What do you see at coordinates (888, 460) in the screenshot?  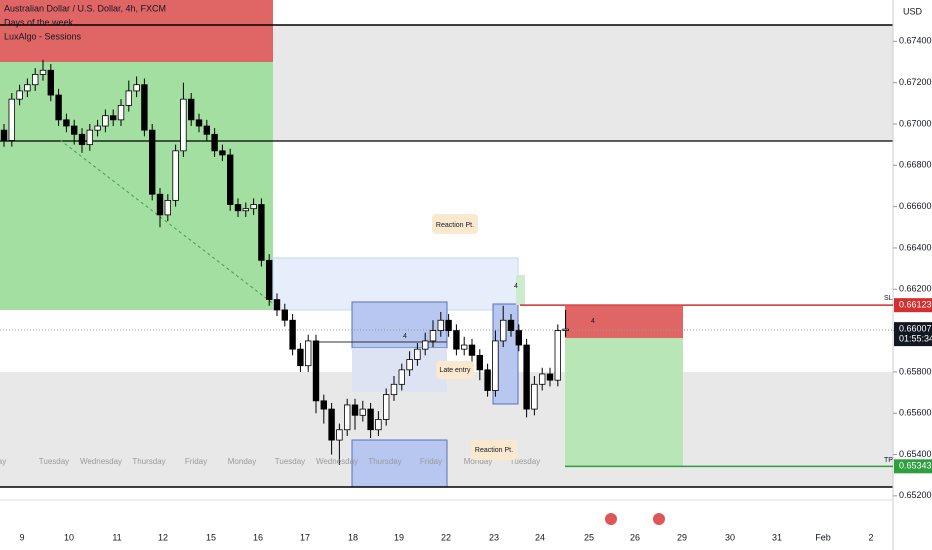 I see `tp-label: TP` at bounding box center [888, 460].